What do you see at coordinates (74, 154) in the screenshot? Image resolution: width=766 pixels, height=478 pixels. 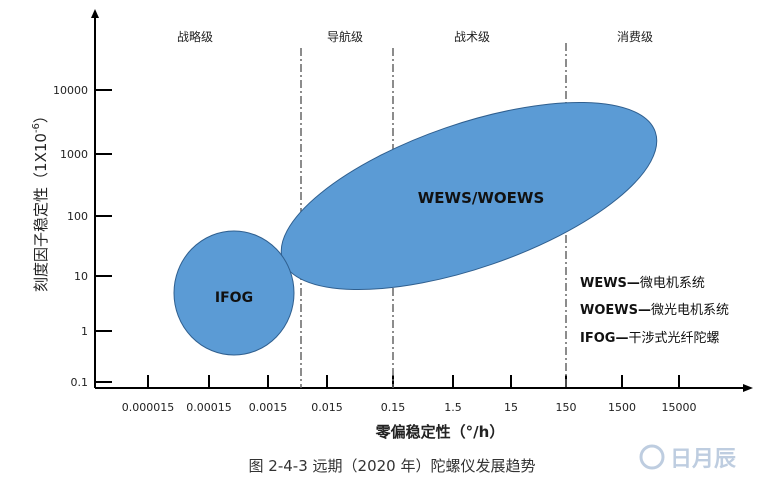 I see `y-tick-label: 1000` at bounding box center [74, 154].